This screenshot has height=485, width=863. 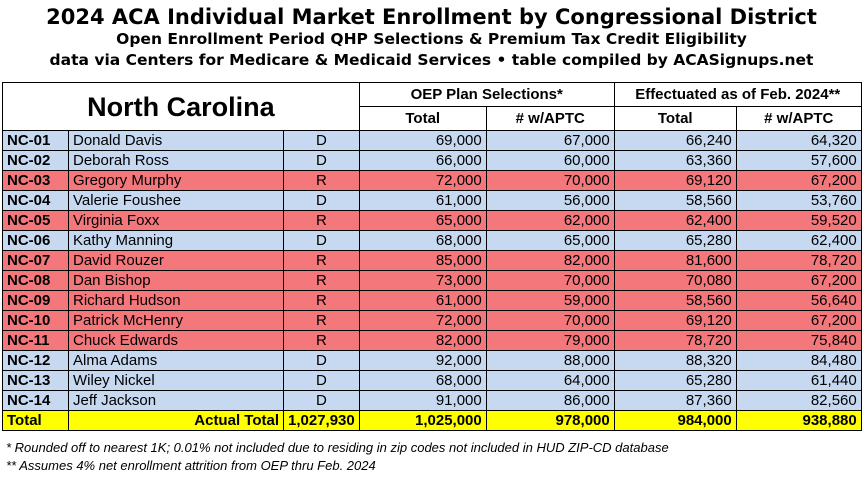 I want to click on oep-total: 82,000, so click(x=422, y=340).